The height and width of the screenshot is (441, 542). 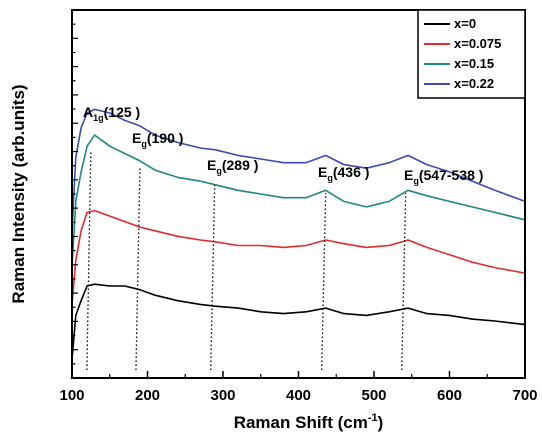 What do you see at coordinates (373, 395) in the screenshot?
I see `x-tick-label: 500` at bounding box center [373, 395].